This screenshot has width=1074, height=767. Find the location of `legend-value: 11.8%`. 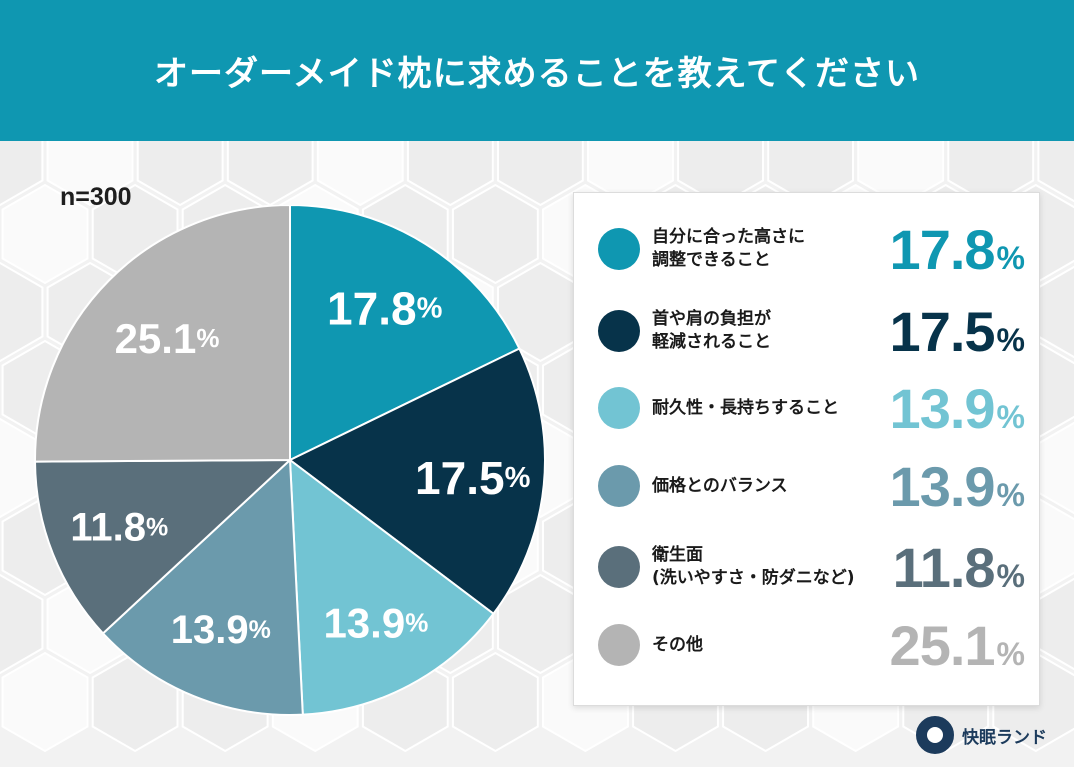

legend-value: 11.8% is located at coordinates (959, 567).